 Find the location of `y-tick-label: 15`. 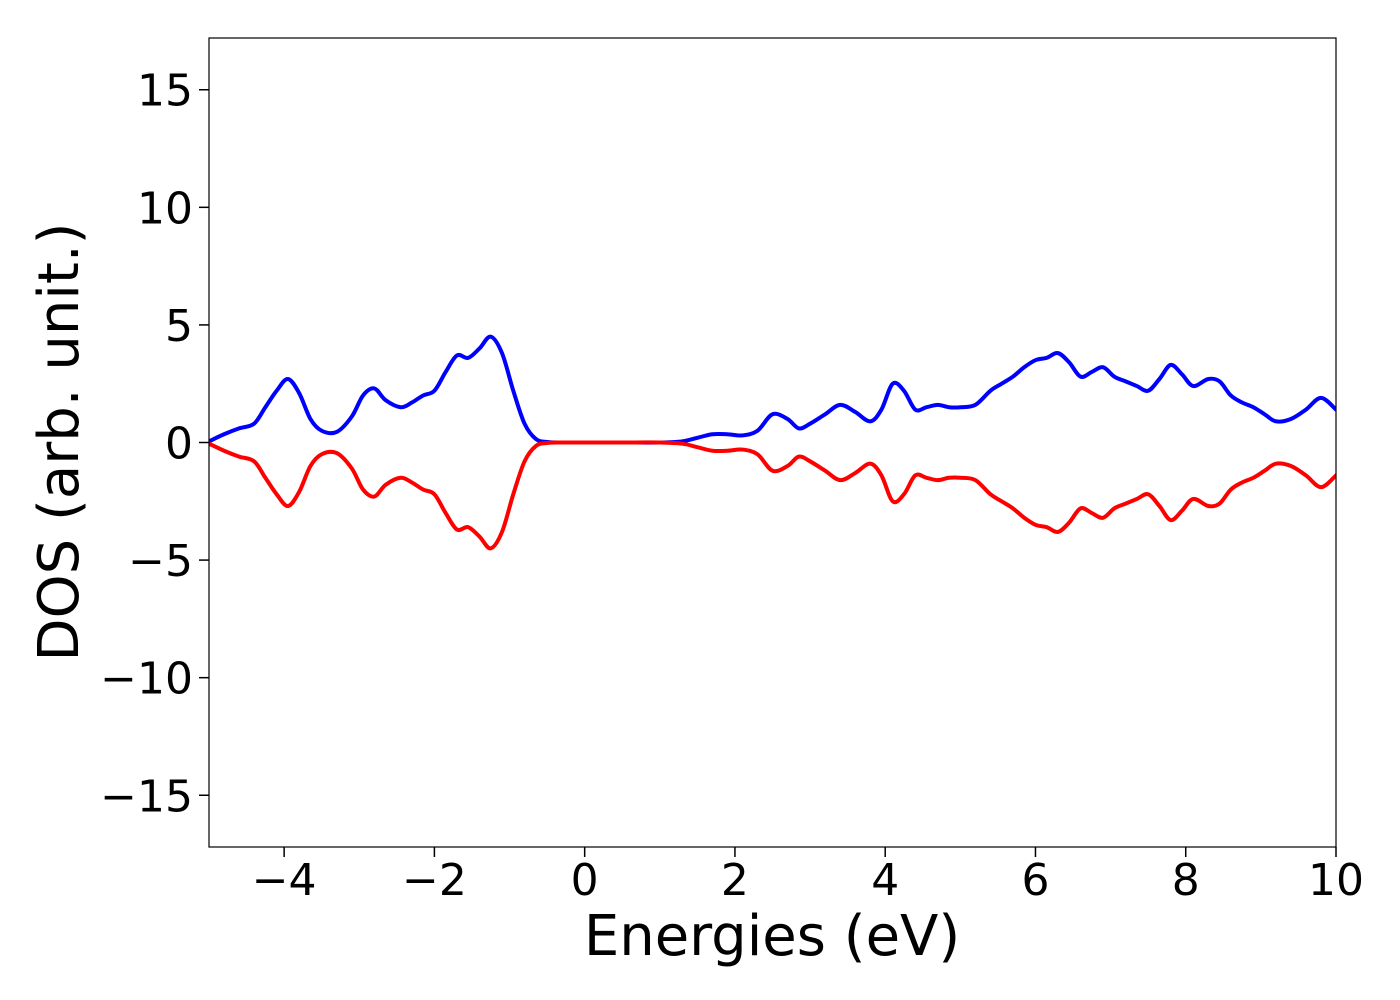

y-tick-label: 15 is located at coordinates (165, 91).